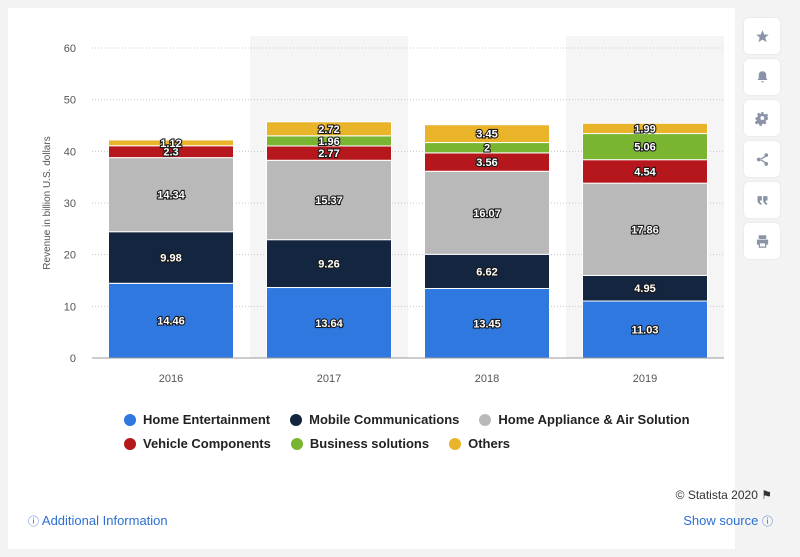 Image resolution: width=800 pixels, height=557 pixels. What do you see at coordinates (104, 520) in the screenshot?
I see `additional-info-label: Additional Information` at bounding box center [104, 520].